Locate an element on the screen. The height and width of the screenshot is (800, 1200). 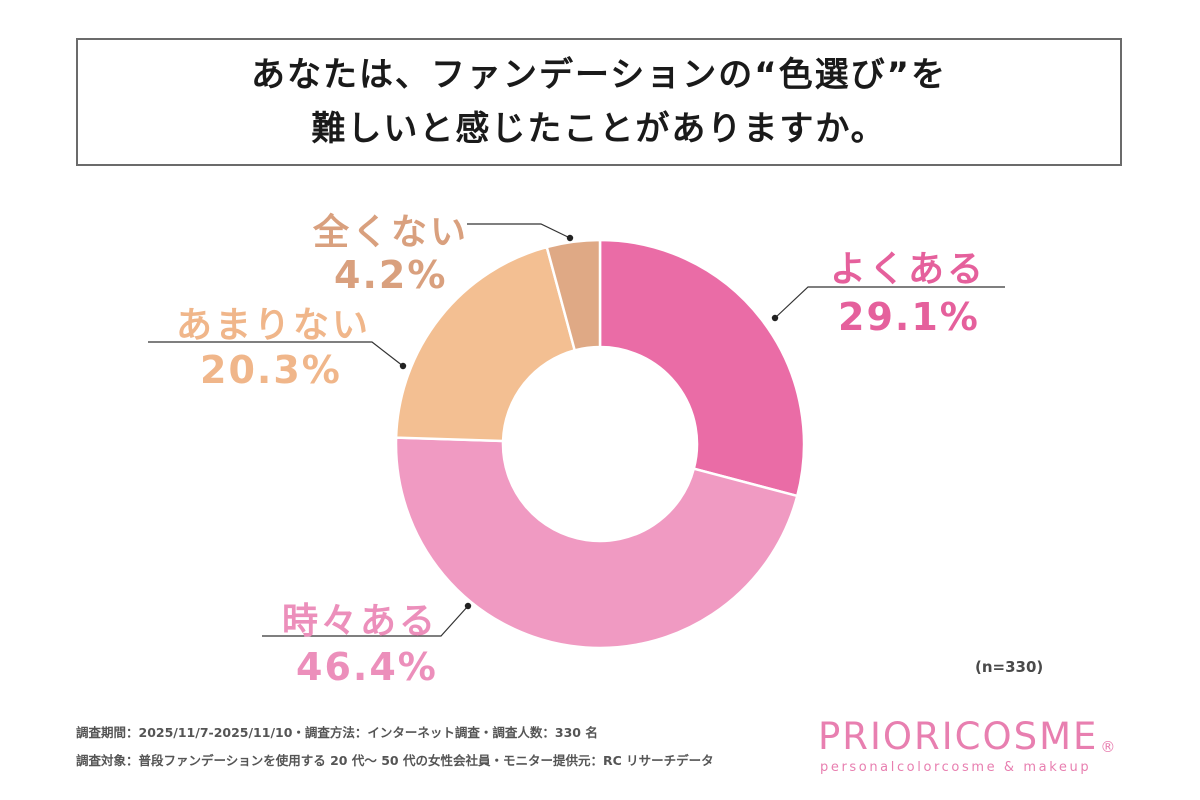
brand-tagline: personalcolorcosme & makeup is located at coordinates (956, 767).